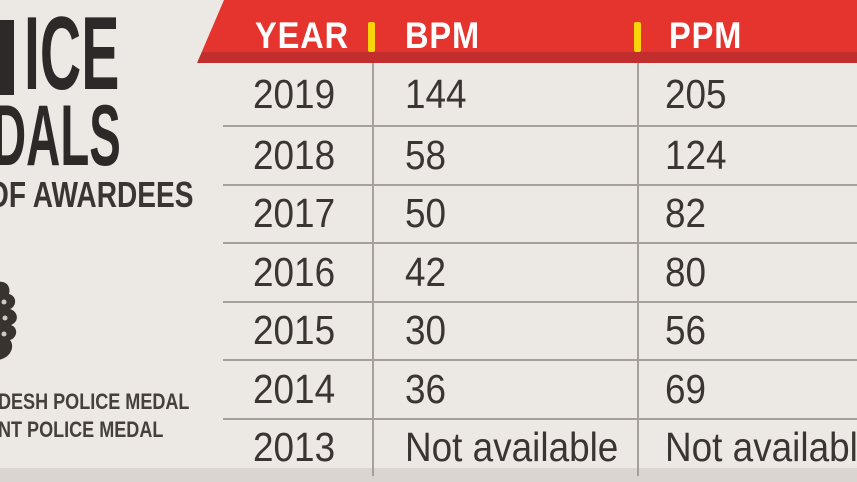  What do you see at coordinates (72, 56) in the screenshot?
I see `headline-line-1: ICE` at bounding box center [72, 56].